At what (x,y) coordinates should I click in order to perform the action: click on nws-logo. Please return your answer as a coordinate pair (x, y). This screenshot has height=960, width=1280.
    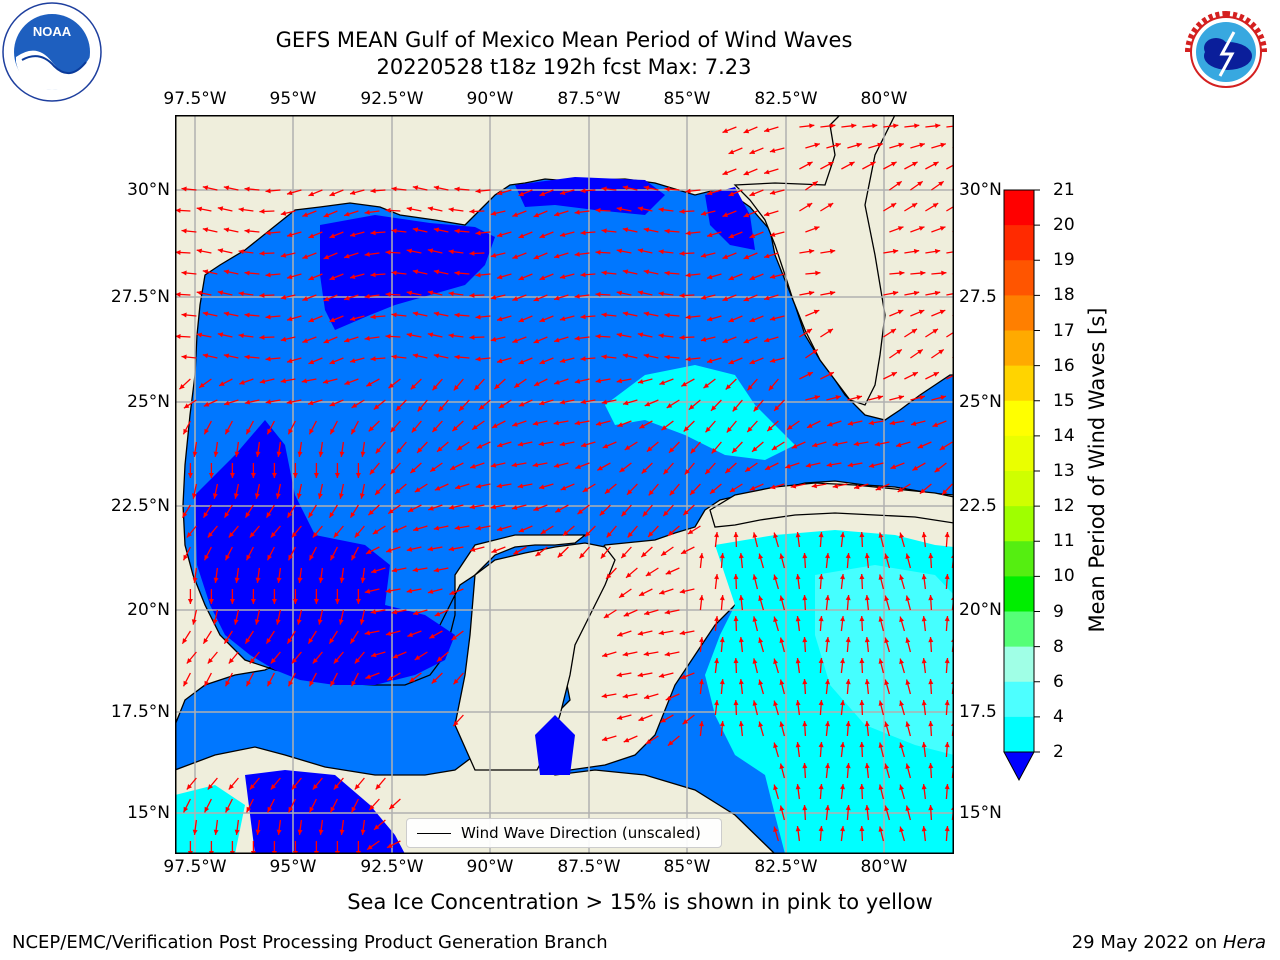
    Looking at the image, I should click on (1226, 52).